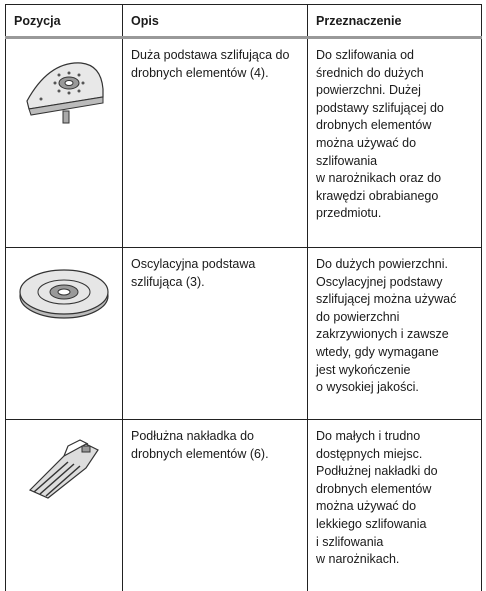  Describe the element at coordinates (215, 74) in the screenshot. I see `text-line: drobnych elementów (4).` at that location.